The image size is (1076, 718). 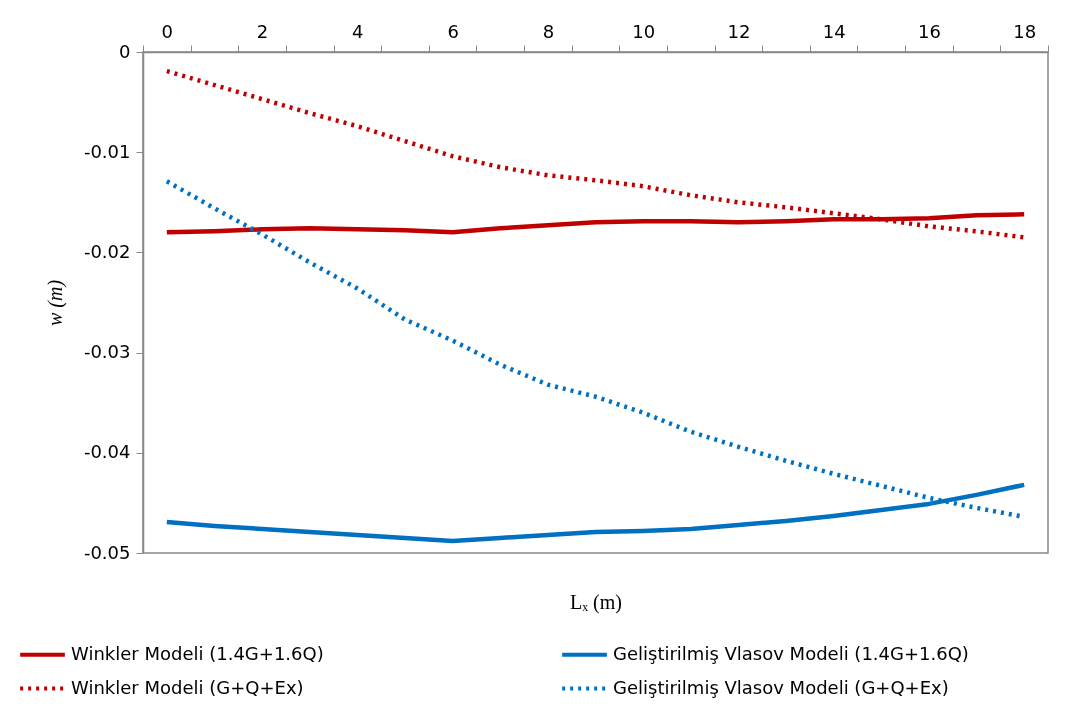 I want to click on x-tick-label: 4, so click(x=358, y=31).